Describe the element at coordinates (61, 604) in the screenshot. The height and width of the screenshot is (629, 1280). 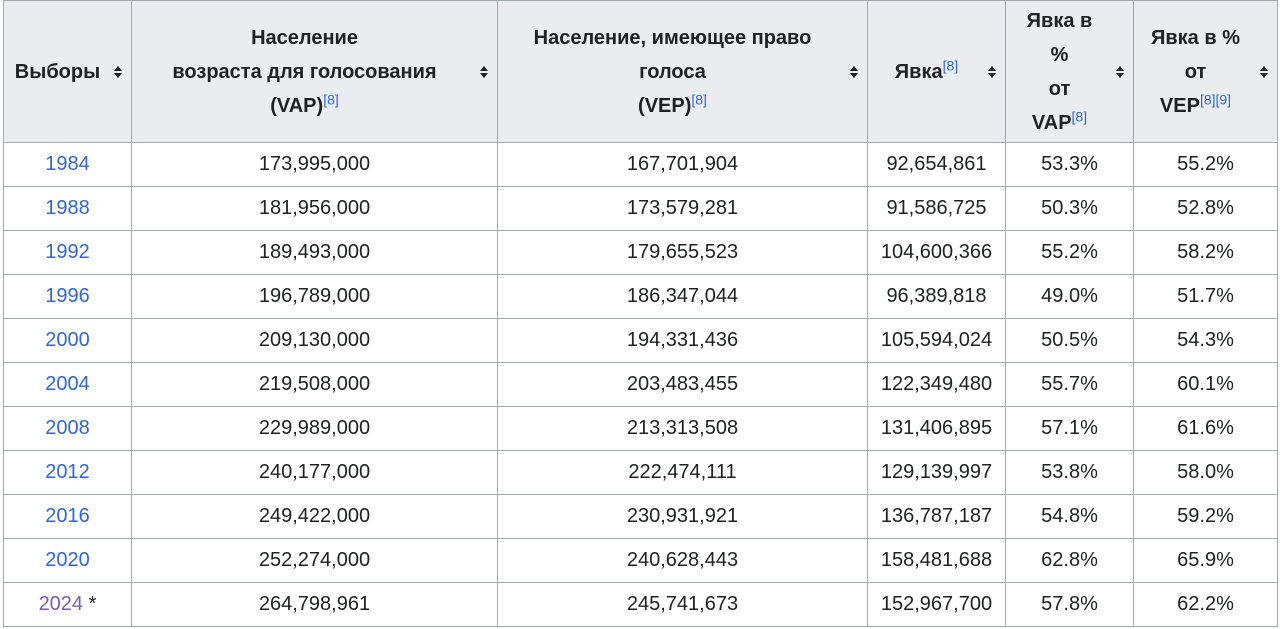
I see `year-link: 2024` at that location.